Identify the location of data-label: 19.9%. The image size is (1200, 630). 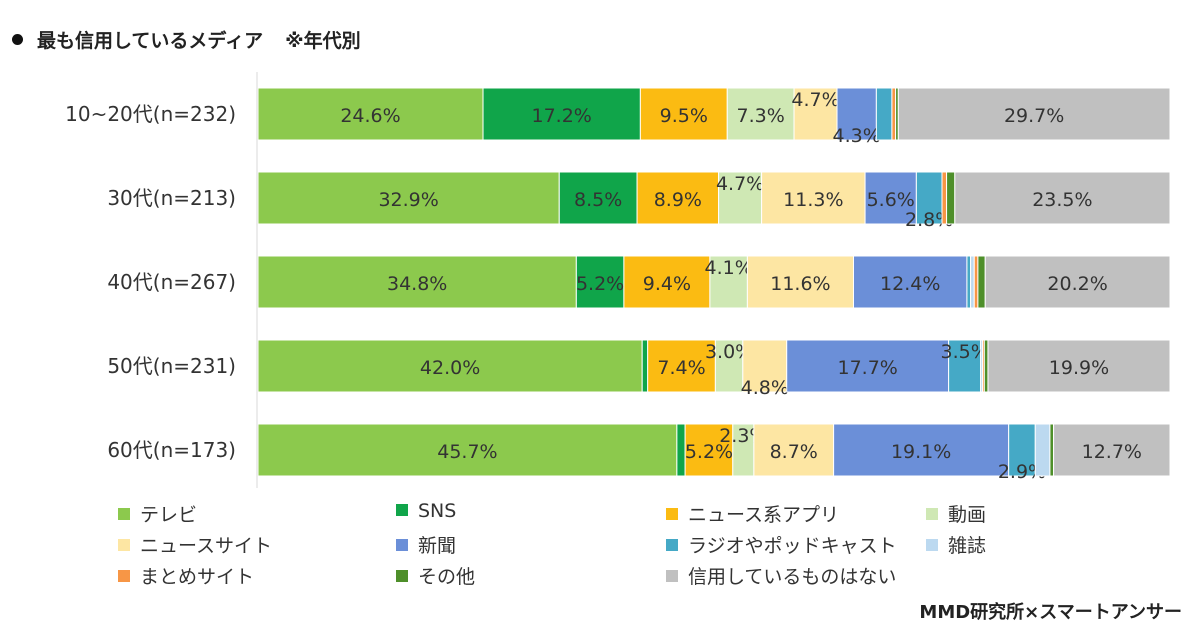
(1079, 368).